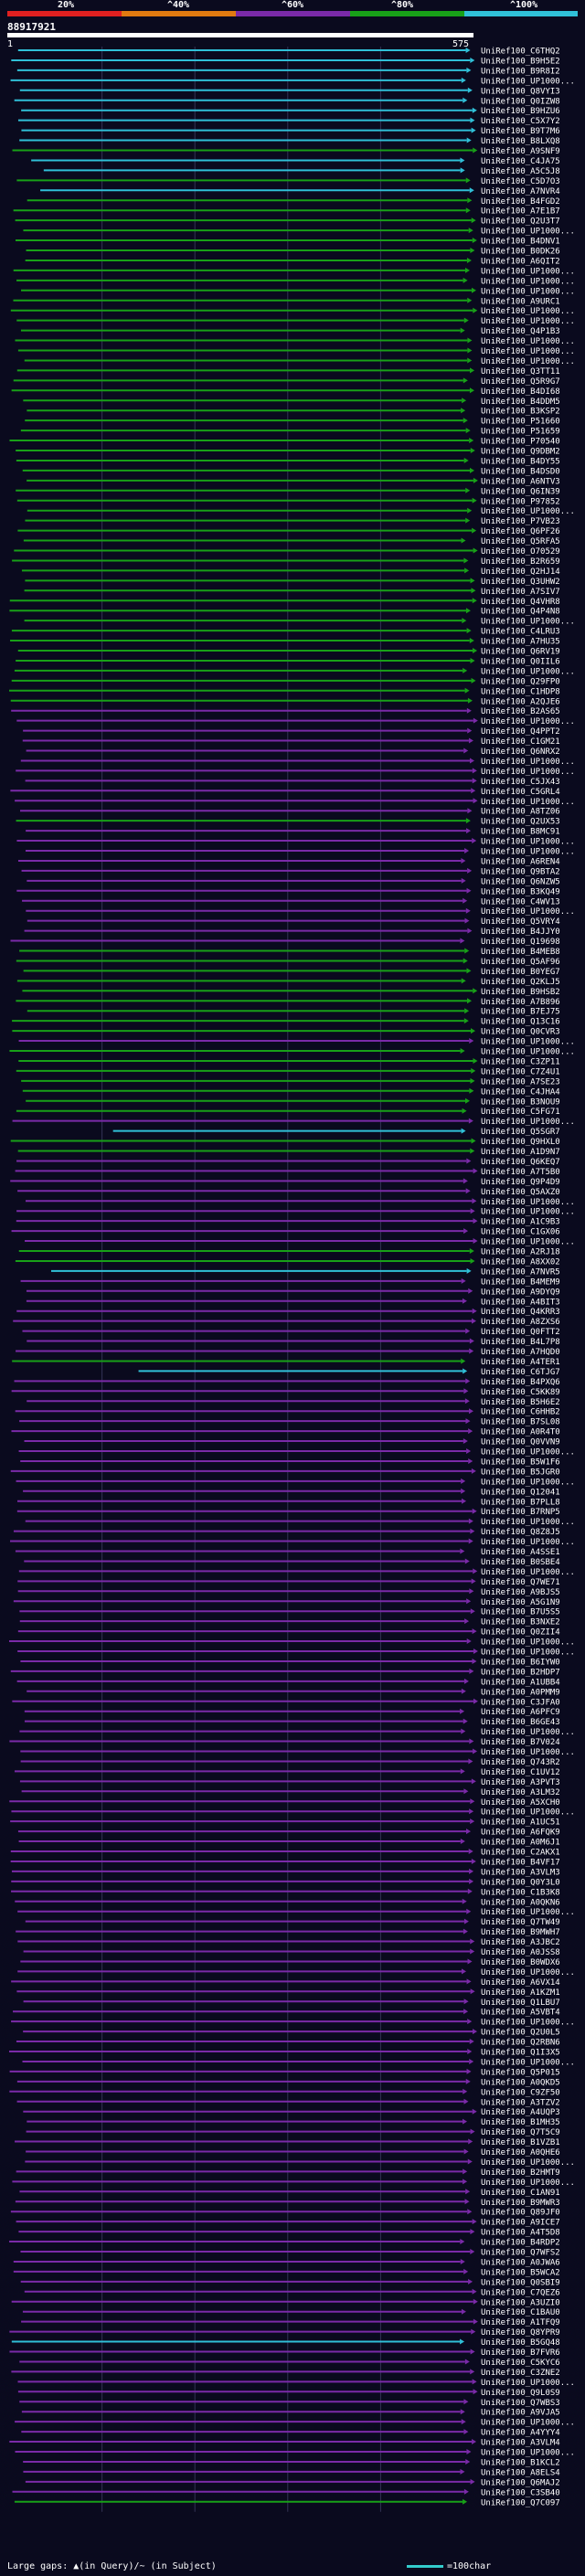  Describe the element at coordinates (520, 1592) in the screenshot. I see `hit-label: UniRef100_A9BJS5` at that location.